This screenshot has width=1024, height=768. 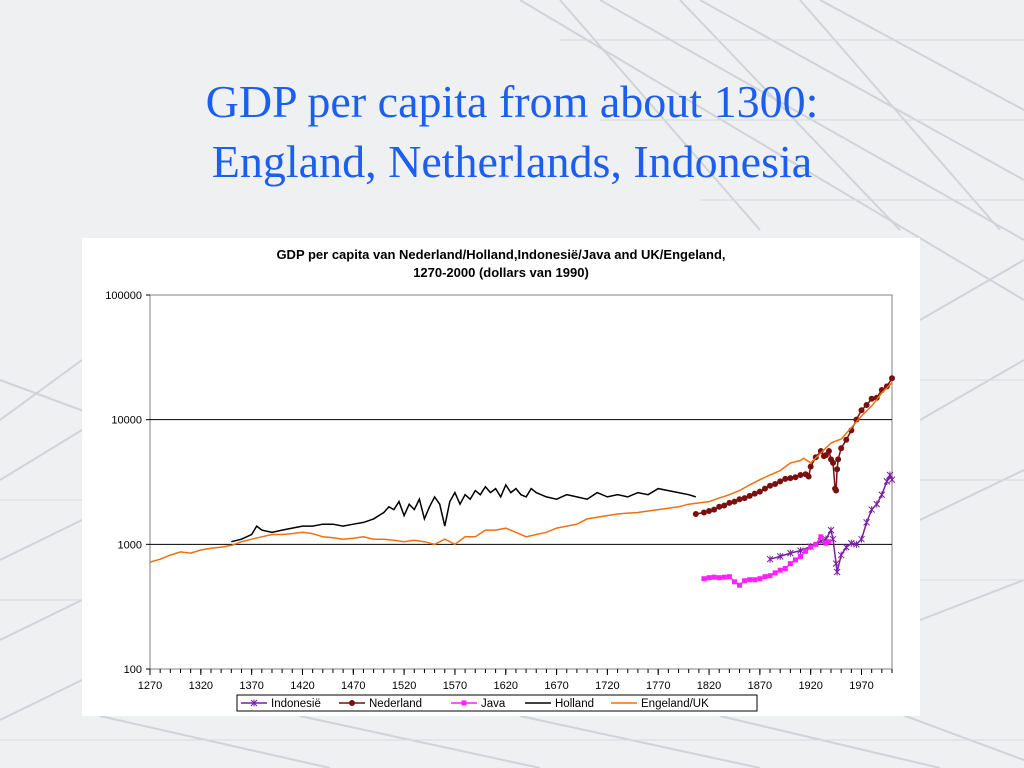 I want to click on legend-marker-java, so click(x=464, y=703).